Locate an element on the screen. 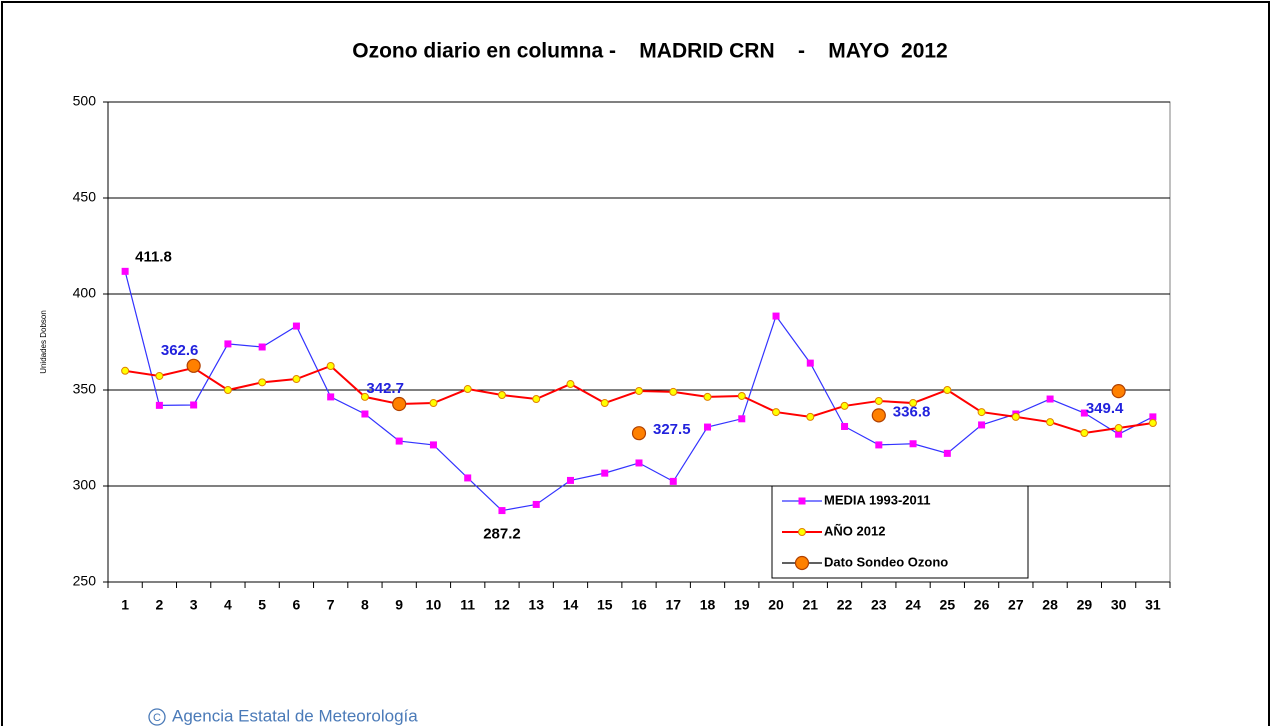 The height and width of the screenshot is (726, 1273). x-tick-label: 13 is located at coordinates (536, 605).